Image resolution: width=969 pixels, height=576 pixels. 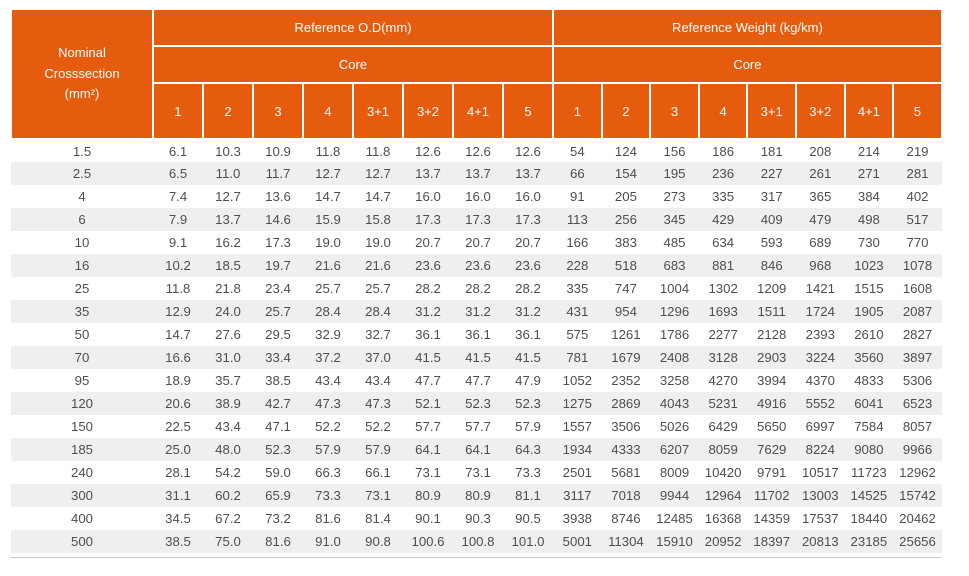 I want to click on weight-value-cell: 3560, so click(x=869, y=357).